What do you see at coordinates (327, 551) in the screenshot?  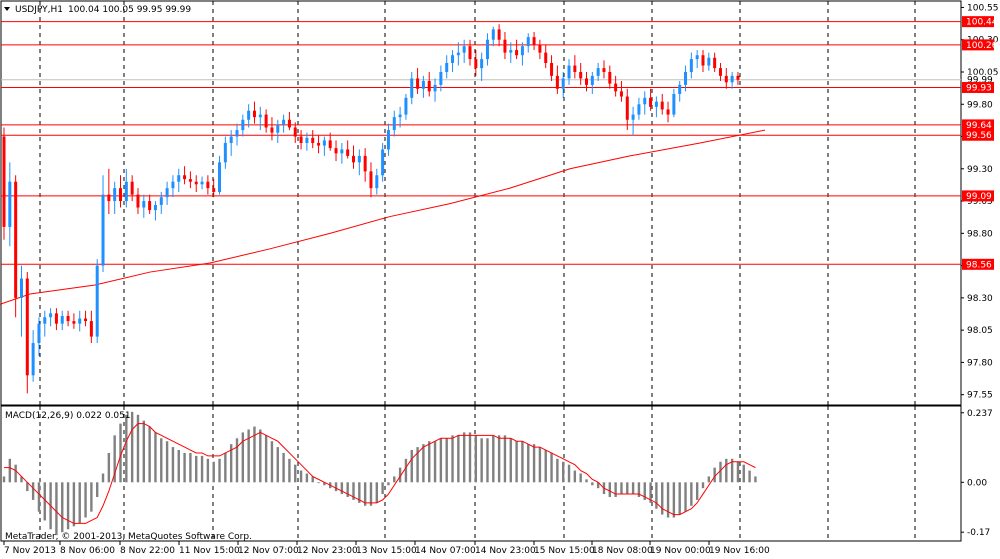 I see `time-tick-label: 12 Nov 23:00` at bounding box center [327, 551].